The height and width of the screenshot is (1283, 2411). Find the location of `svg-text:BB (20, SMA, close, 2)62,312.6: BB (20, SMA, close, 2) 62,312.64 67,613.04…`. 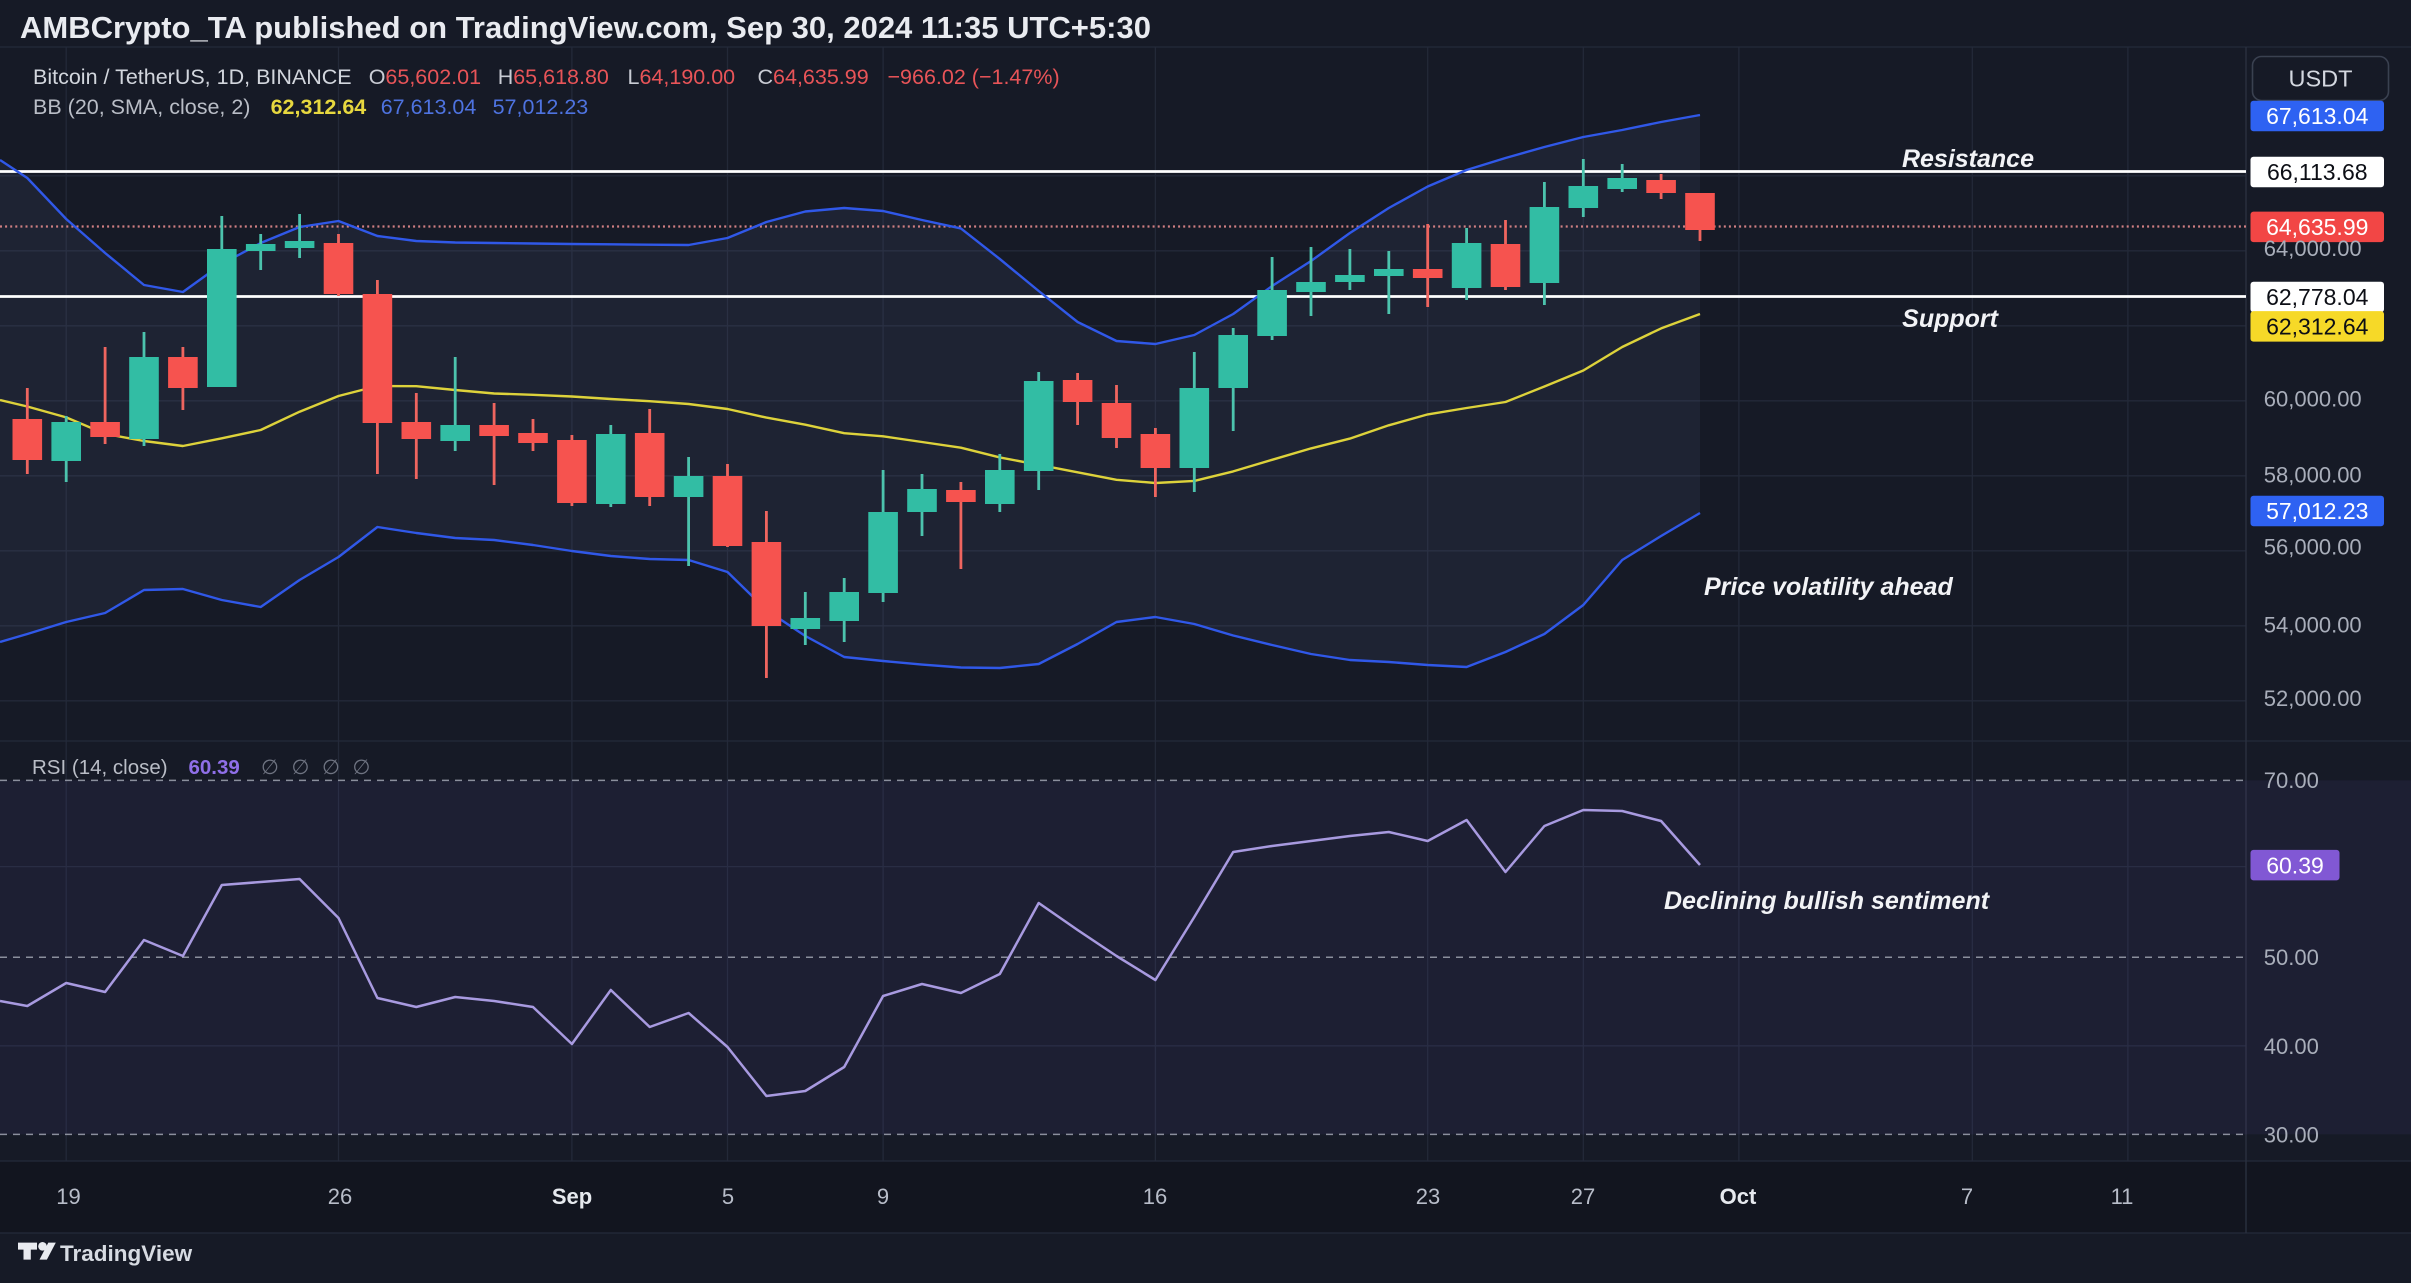

svg-text:BB (20, SMA, close, 2)62,312.6: BB (20, SMA, close, 2) 62,312.64 67,613.04… is located at coordinates (310, 107).